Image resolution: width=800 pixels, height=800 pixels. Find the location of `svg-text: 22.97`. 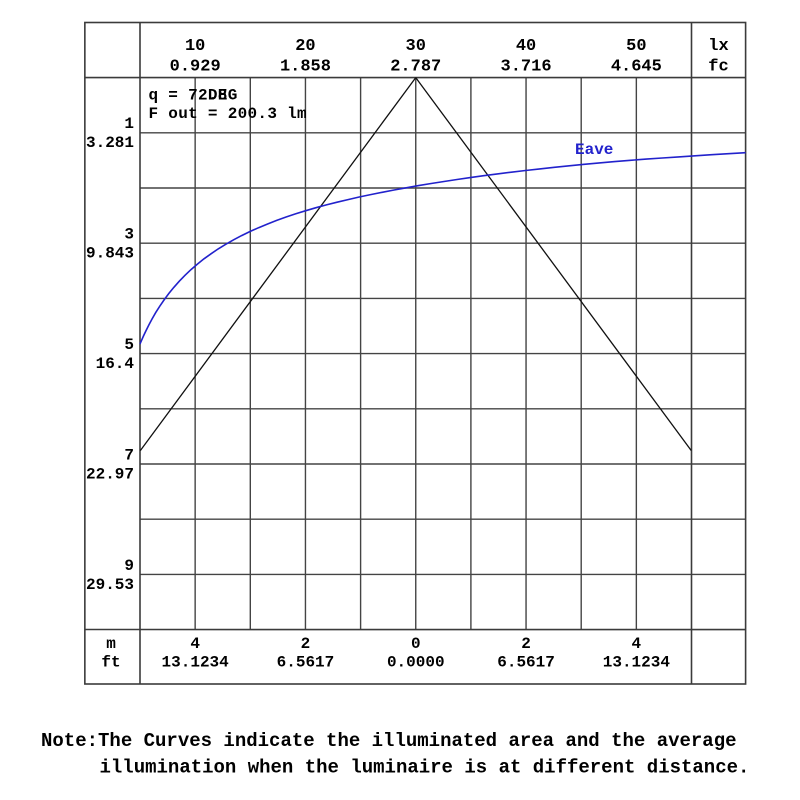

svg-text: 22.97 is located at coordinates (110, 474).